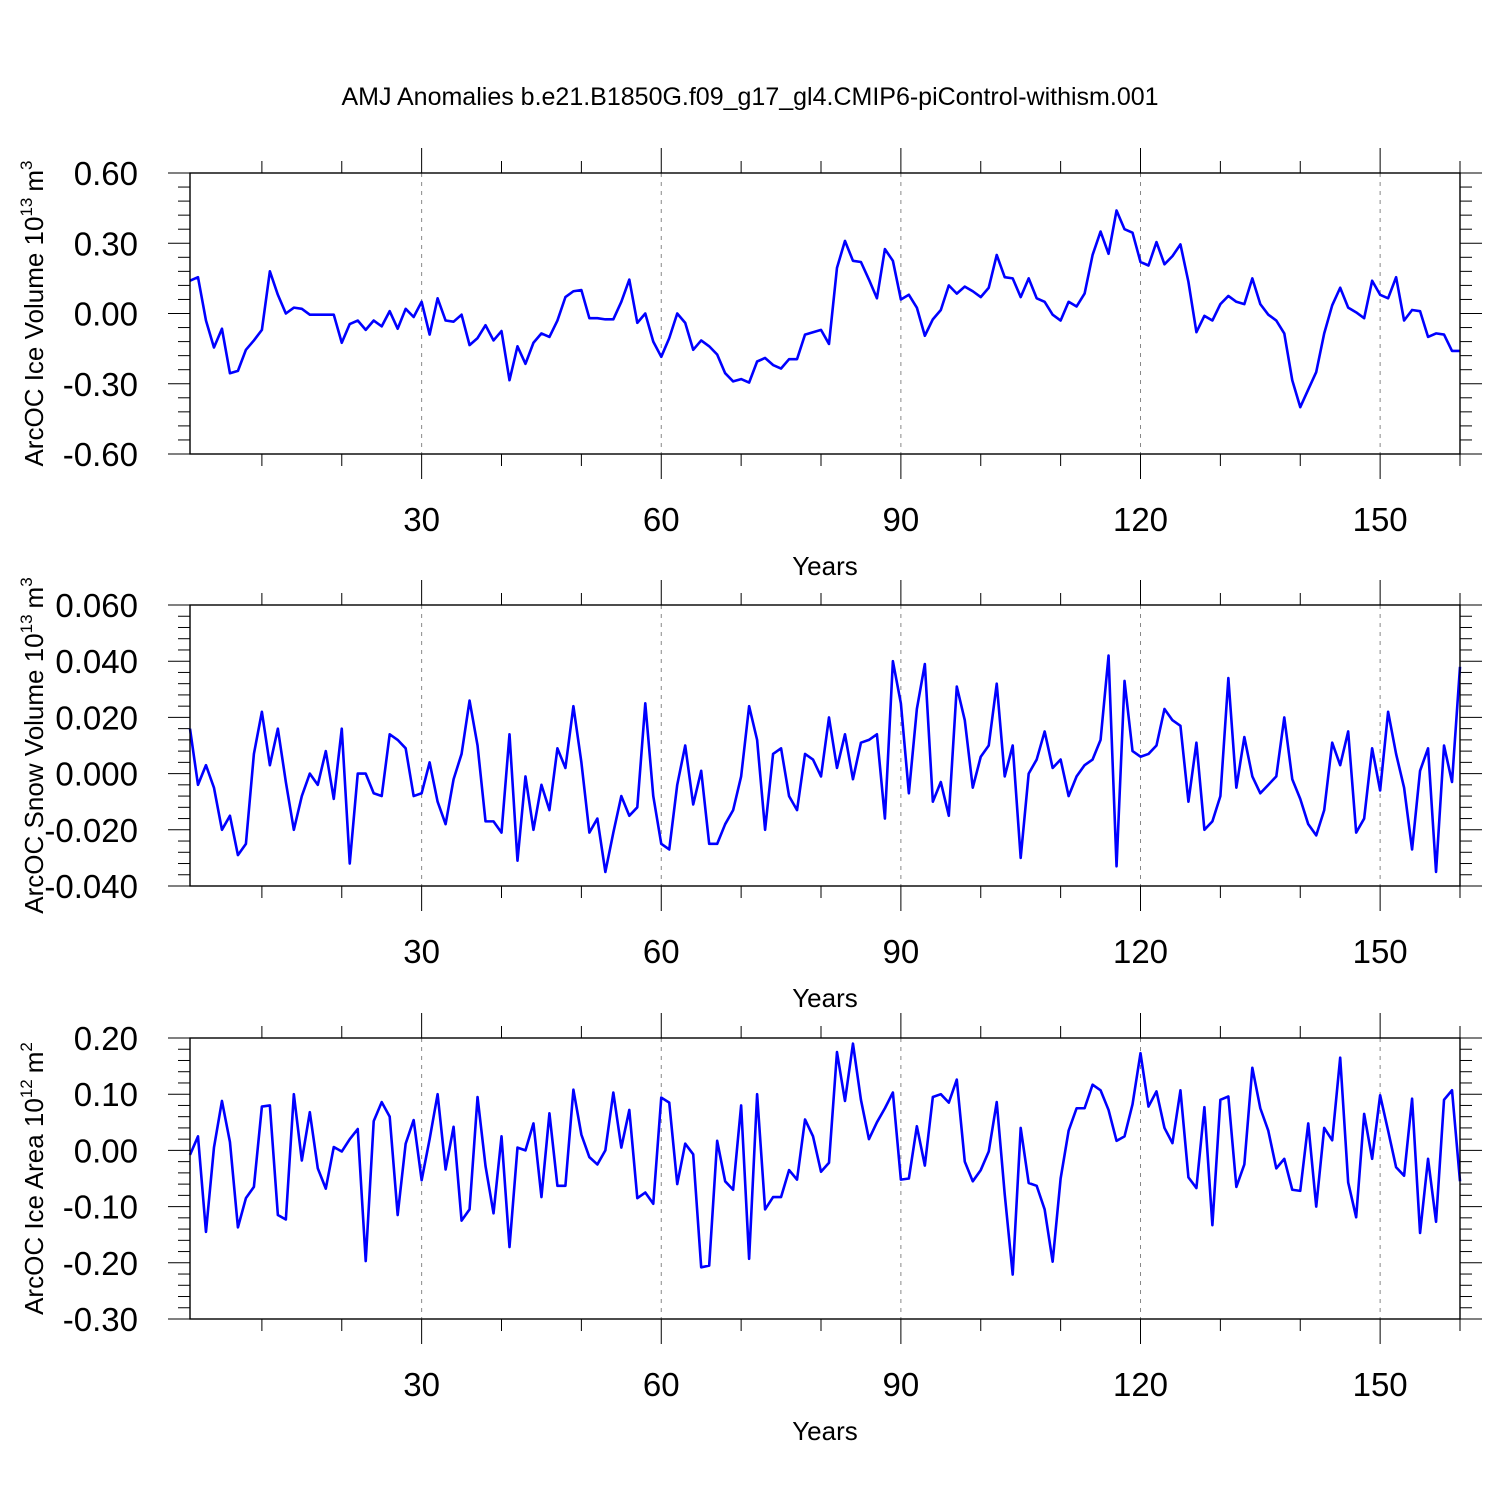 The width and height of the screenshot is (1500, 1500). Describe the element at coordinates (106, 243) in the screenshot. I see `y-tick-label: 0.30` at that location.